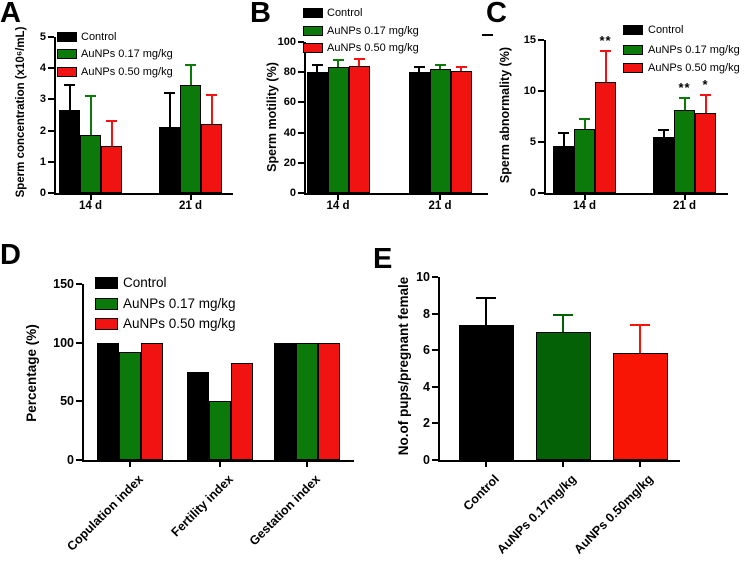 The image size is (750, 564). What do you see at coordinates (373, 48) in the screenshot?
I see `legend-label: AuNPs 0.50 mg/kg` at bounding box center [373, 48].